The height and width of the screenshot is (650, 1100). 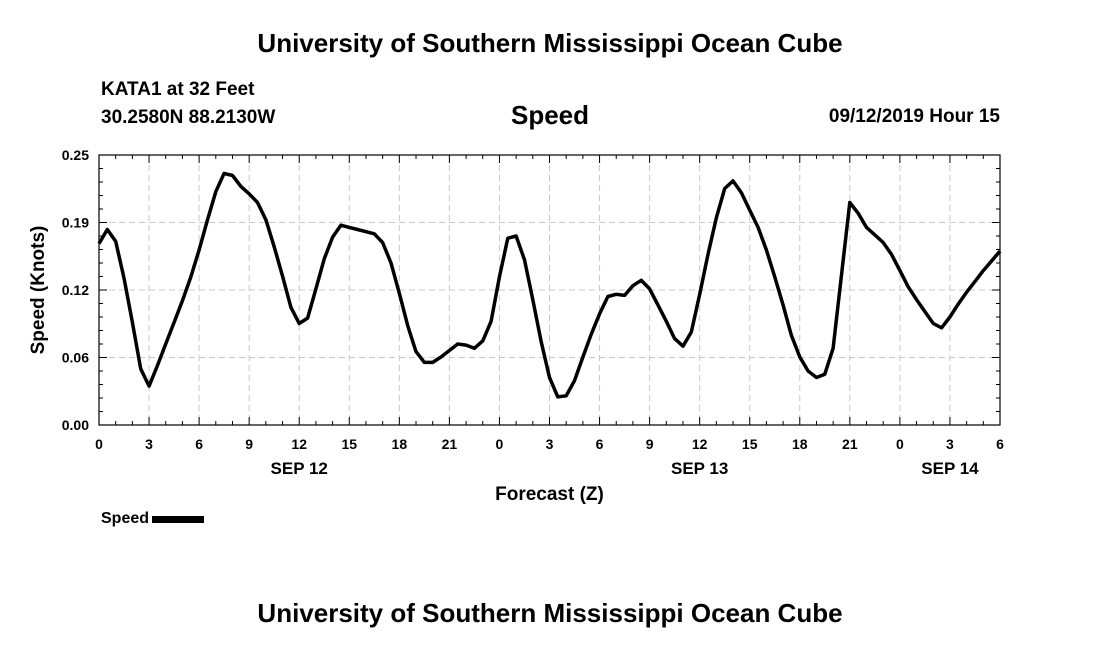 What do you see at coordinates (950, 468) in the screenshot?
I see `date-label: SEP 14` at bounding box center [950, 468].